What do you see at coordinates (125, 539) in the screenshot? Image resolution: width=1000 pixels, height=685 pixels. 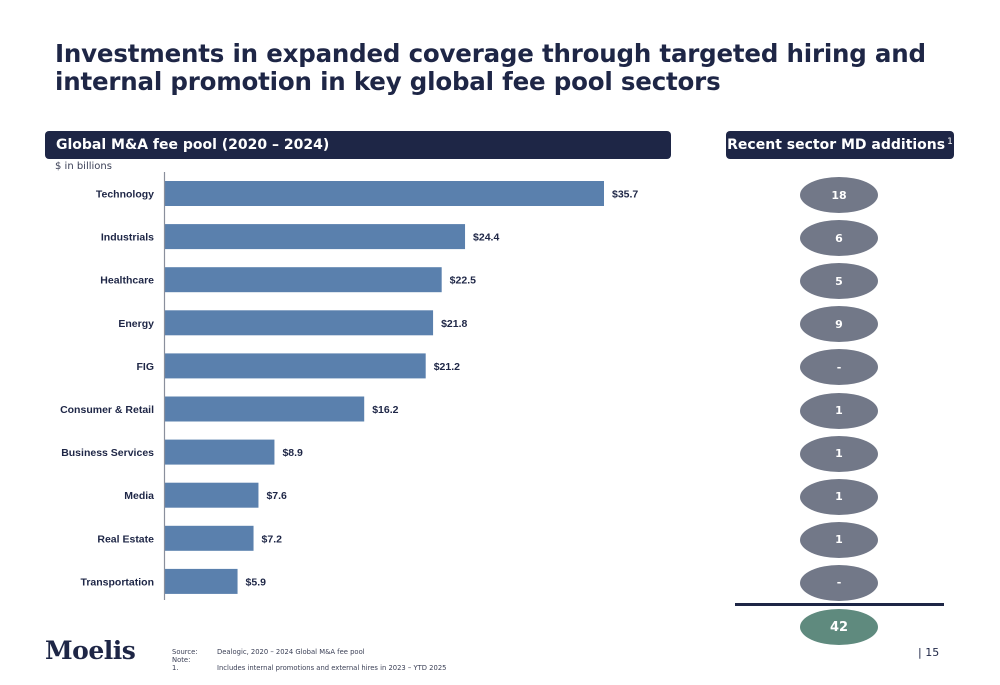 I see `category-label: Real Estate` at bounding box center [125, 539].